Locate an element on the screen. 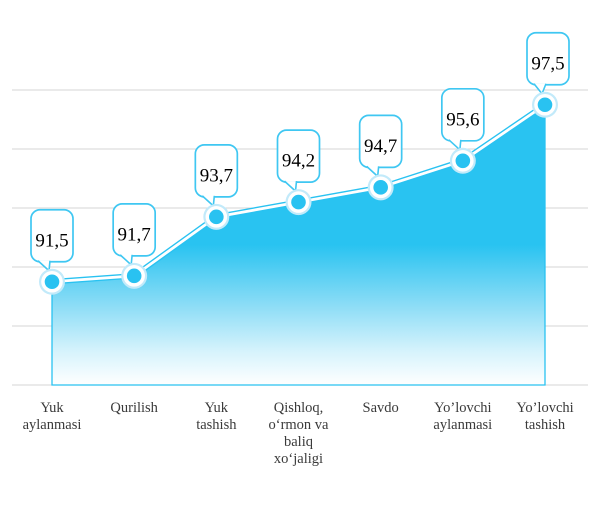  category-label: Qurilish is located at coordinates (134, 408).